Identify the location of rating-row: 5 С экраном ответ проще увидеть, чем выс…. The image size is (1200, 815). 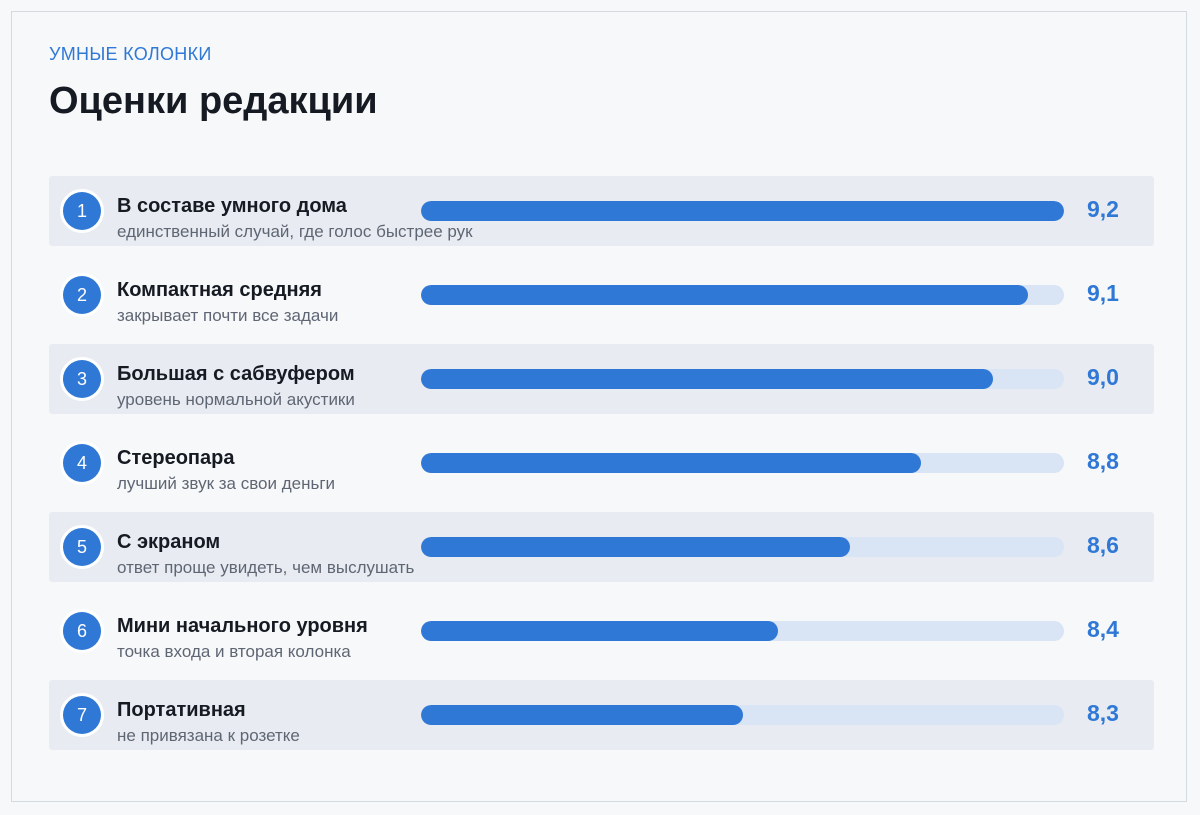
(601, 547).